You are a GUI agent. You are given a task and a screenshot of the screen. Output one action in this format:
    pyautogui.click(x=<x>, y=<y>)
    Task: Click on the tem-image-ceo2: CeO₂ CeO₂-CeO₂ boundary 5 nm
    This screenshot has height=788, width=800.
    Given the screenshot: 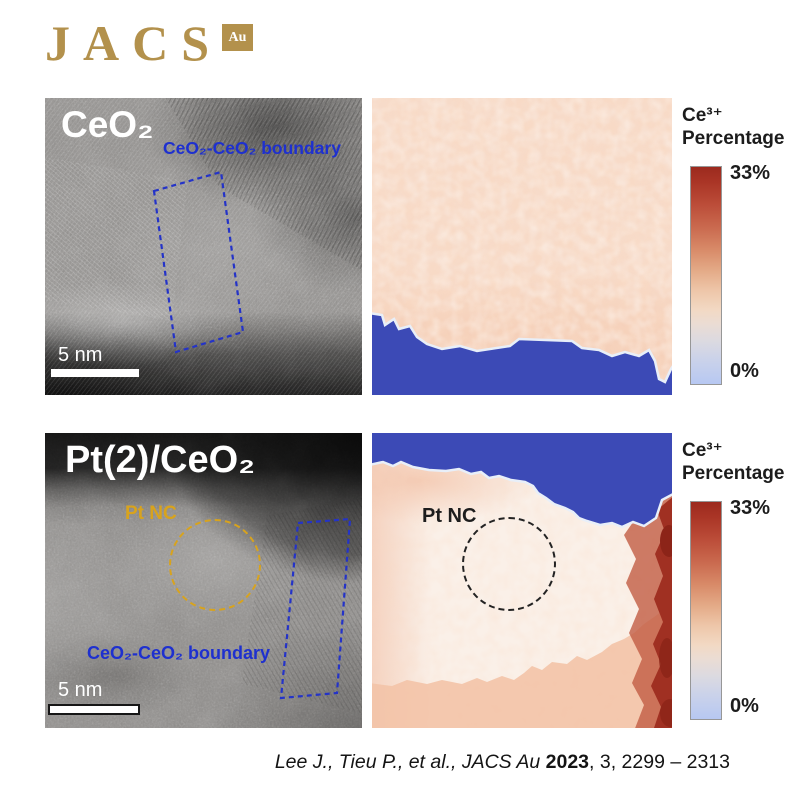 What is the action you would take?
    pyautogui.click(x=203, y=246)
    